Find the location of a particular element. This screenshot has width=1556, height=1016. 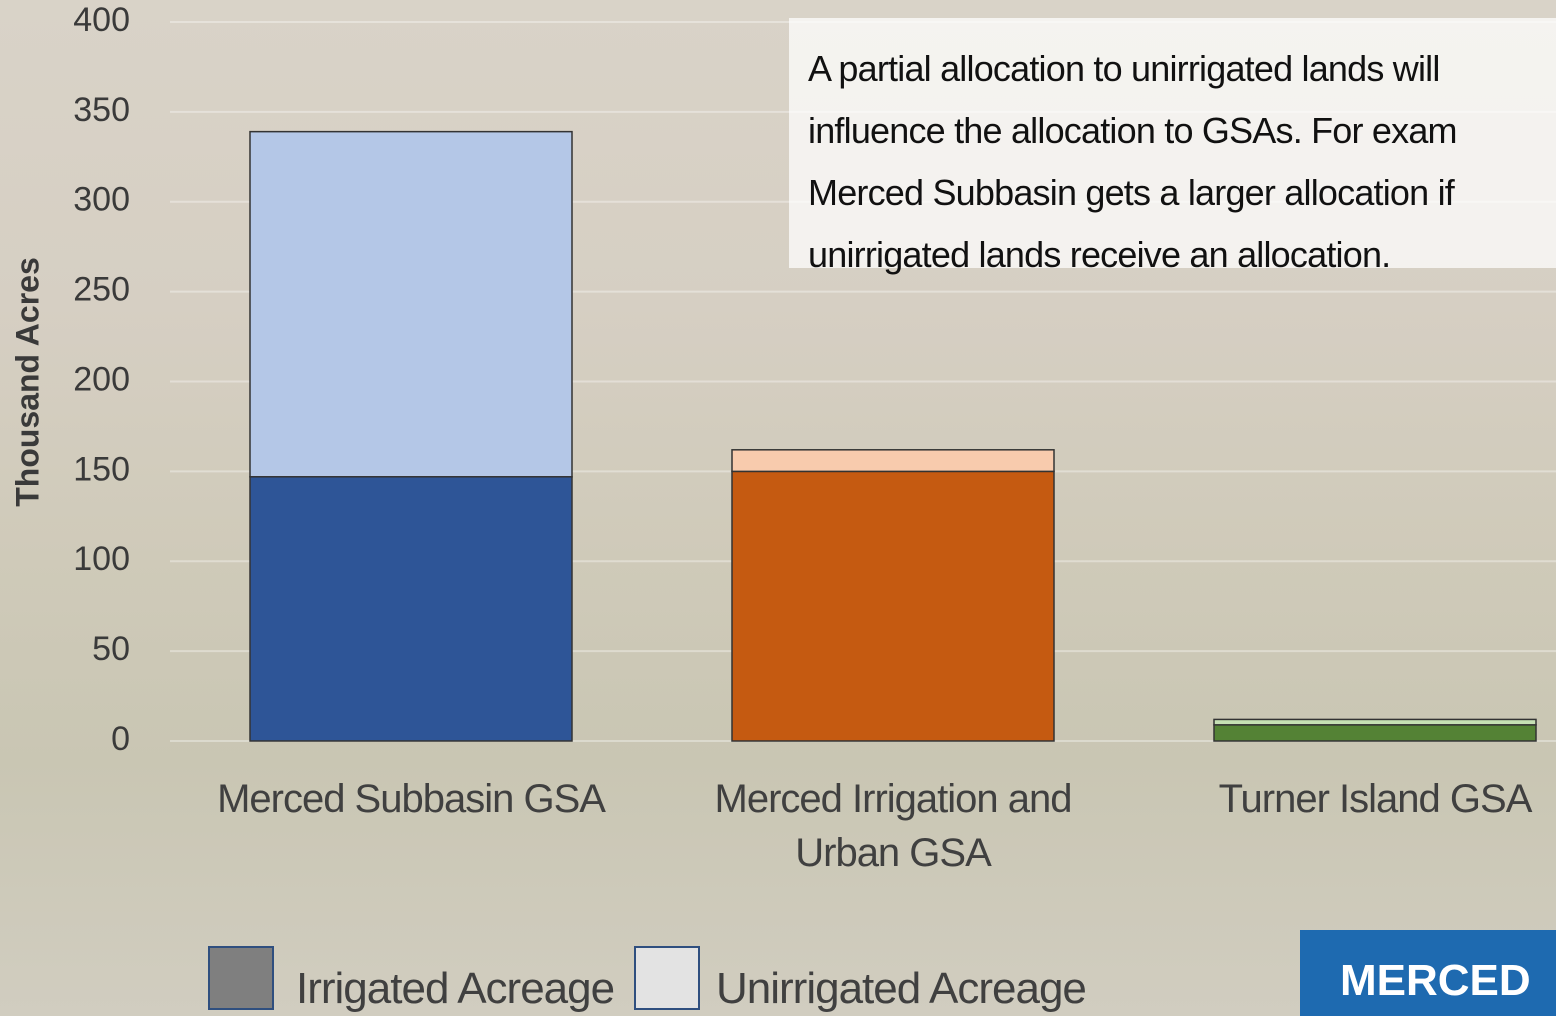

legend-label: Irrigated Acreage is located at coordinates (455, 988).